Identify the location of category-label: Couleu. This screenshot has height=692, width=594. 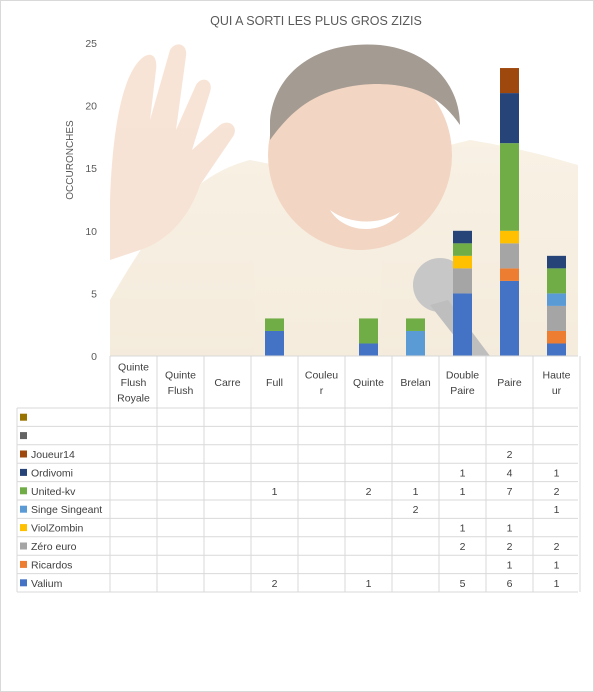
(321, 375).